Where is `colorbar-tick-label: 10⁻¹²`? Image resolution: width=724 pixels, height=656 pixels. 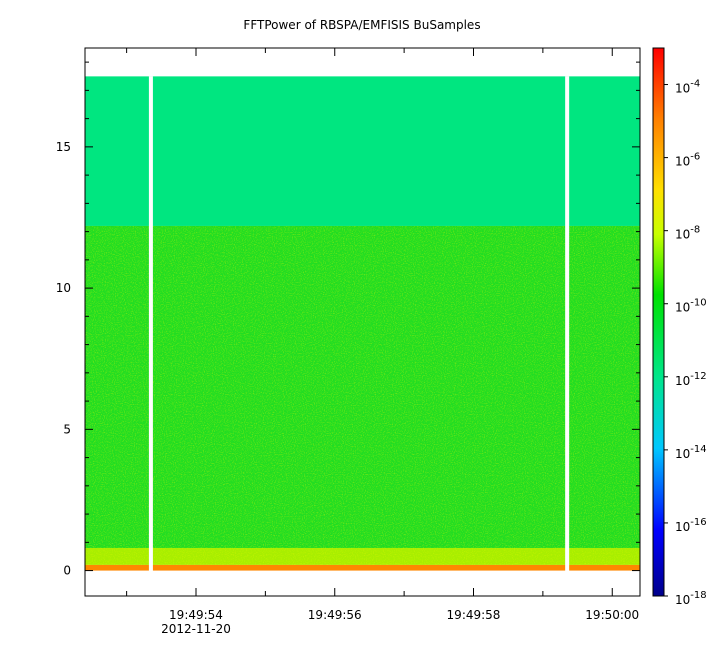
colorbar-tick-label: 10⁻¹² is located at coordinates (691, 379).